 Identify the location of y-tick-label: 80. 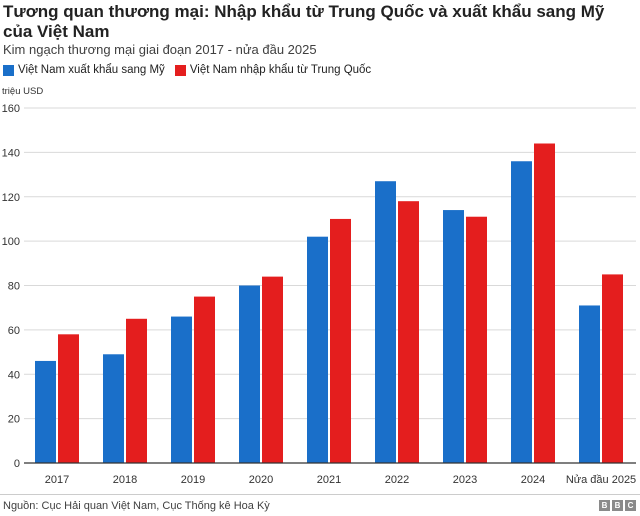
(14, 287).